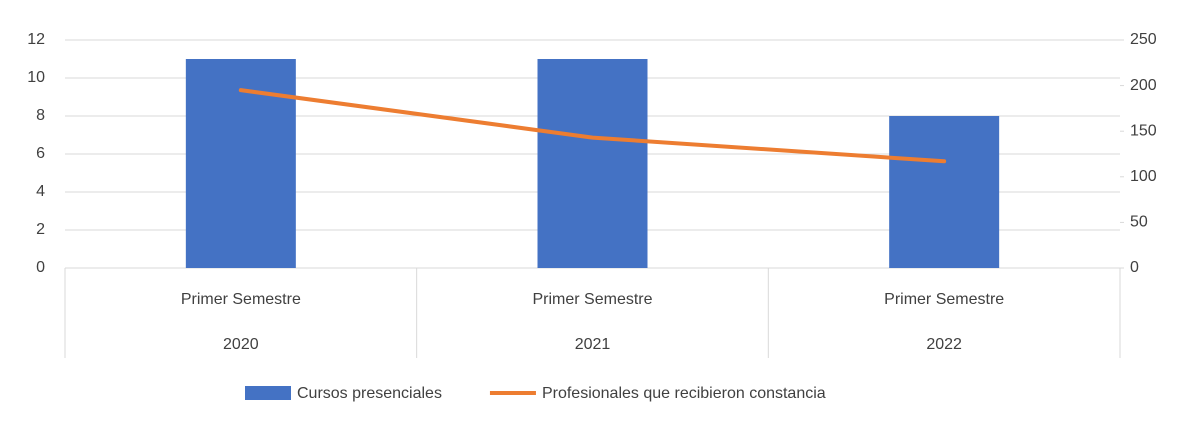 This screenshot has width=1181, height=425. Describe the element at coordinates (36, 39) in the screenshot. I see `y-tick-label: 12` at that location.